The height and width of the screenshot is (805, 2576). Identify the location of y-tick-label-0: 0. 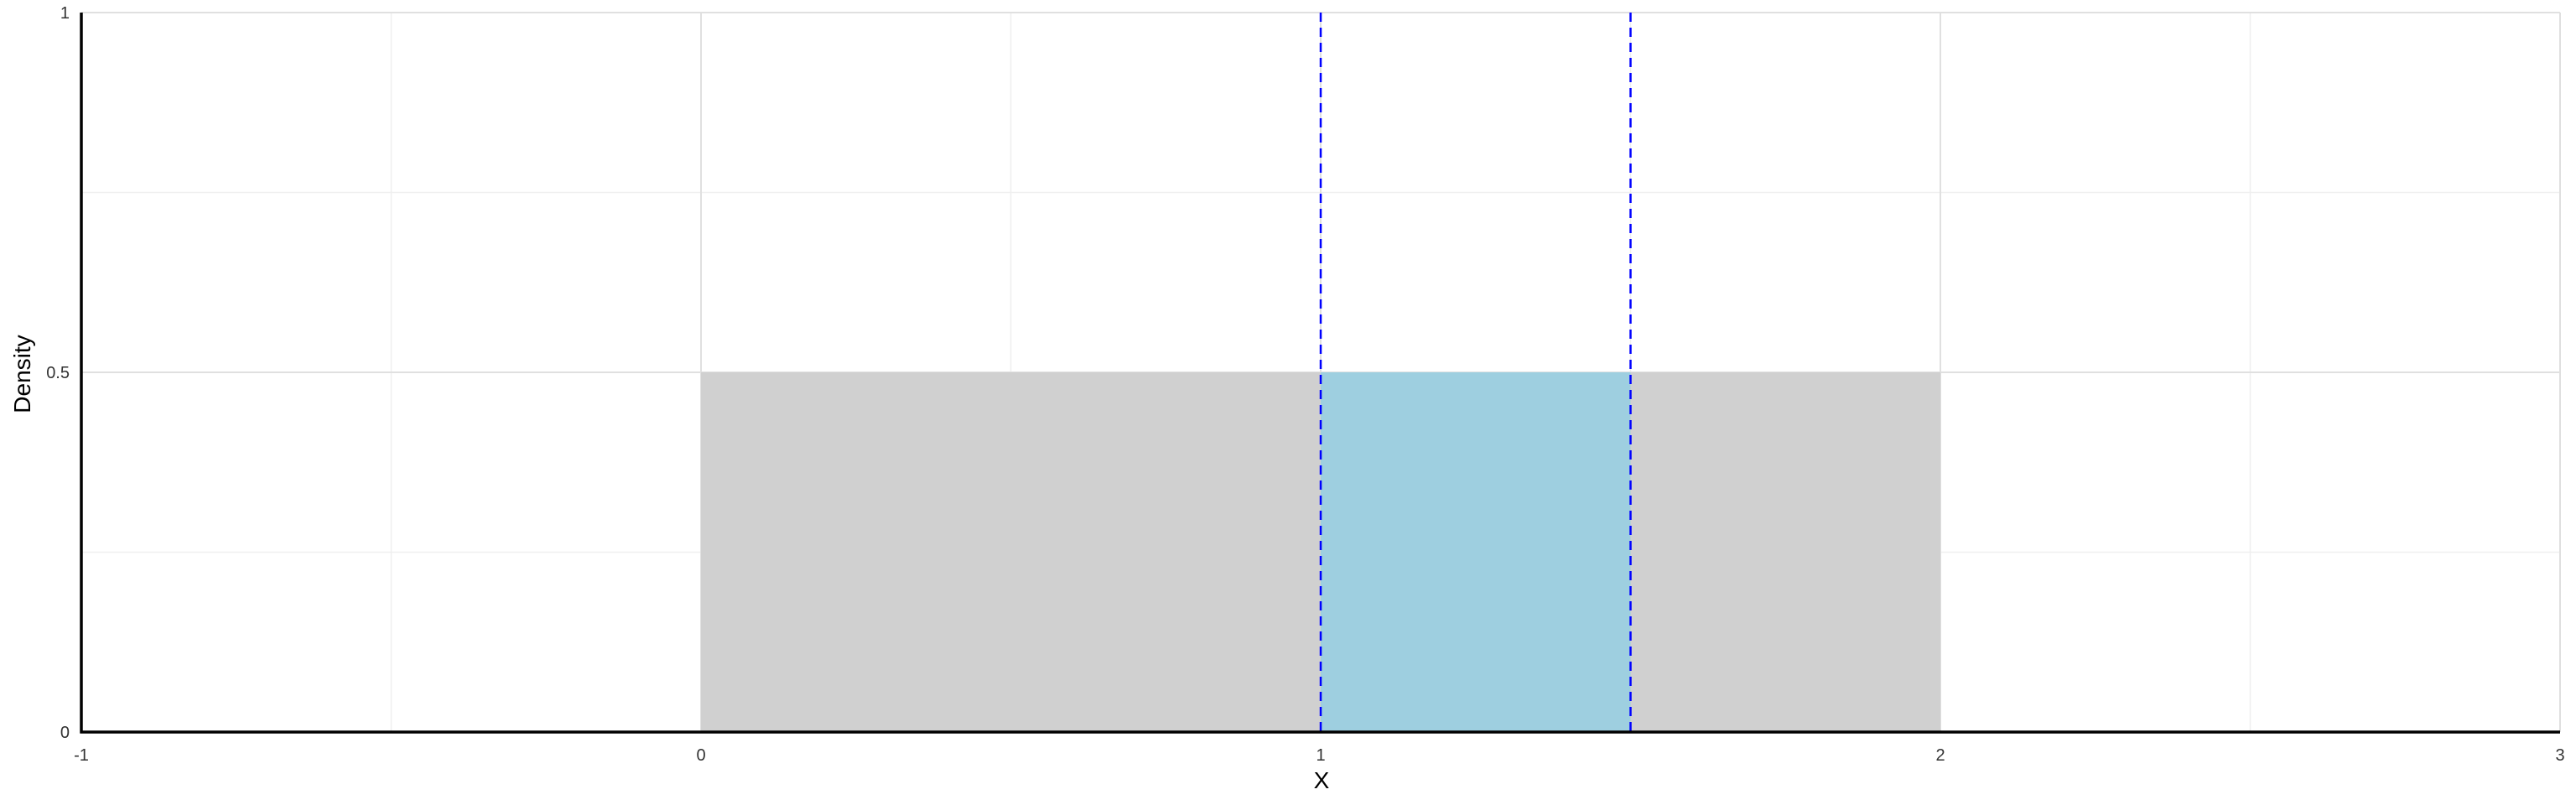
(65, 733).